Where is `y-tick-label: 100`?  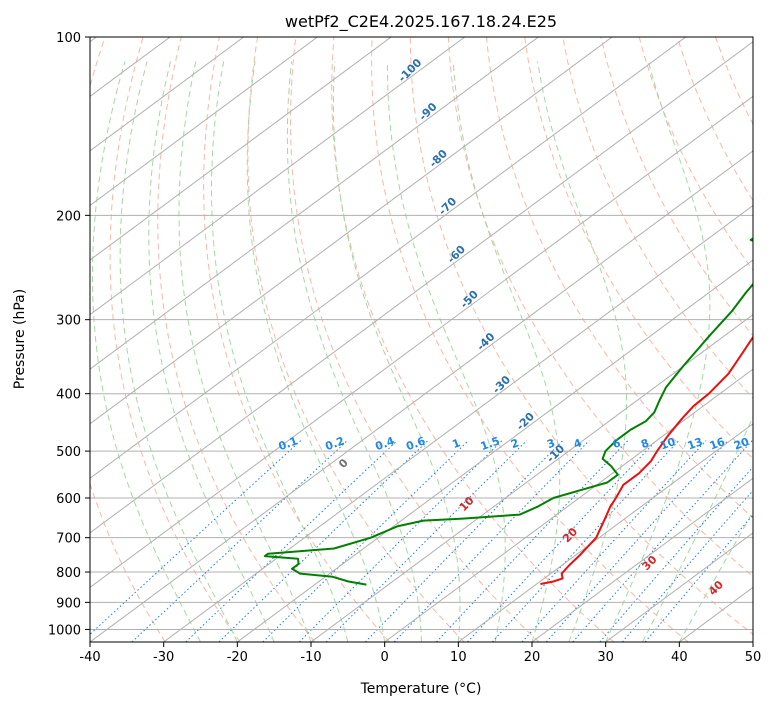 y-tick-label: 100 is located at coordinates (68, 38).